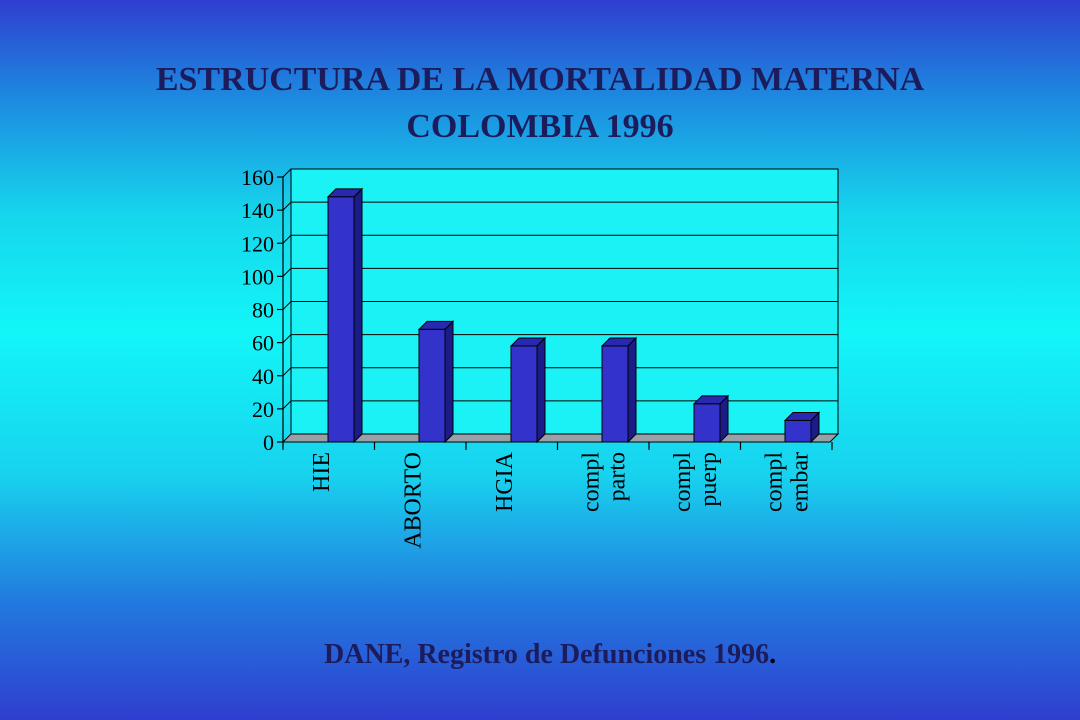 The image size is (1080, 720). What do you see at coordinates (773, 654) in the screenshot?
I see `source-period: .` at bounding box center [773, 654].